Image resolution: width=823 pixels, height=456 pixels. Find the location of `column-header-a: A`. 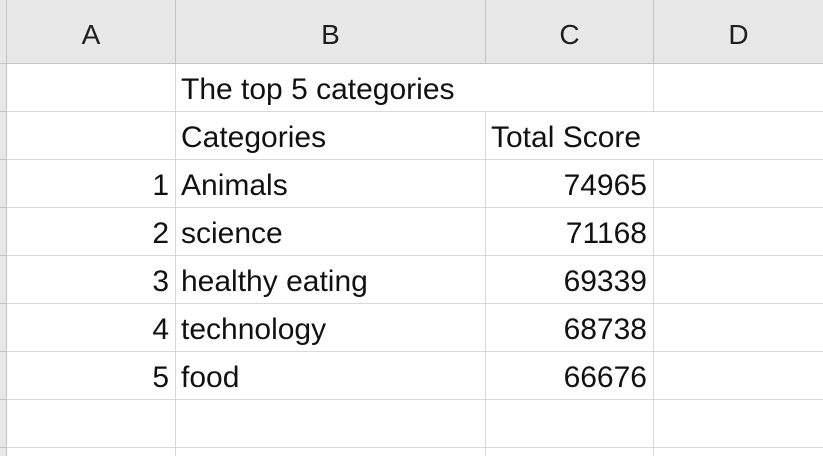

column-header-a: A is located at coordinates (91, 31).